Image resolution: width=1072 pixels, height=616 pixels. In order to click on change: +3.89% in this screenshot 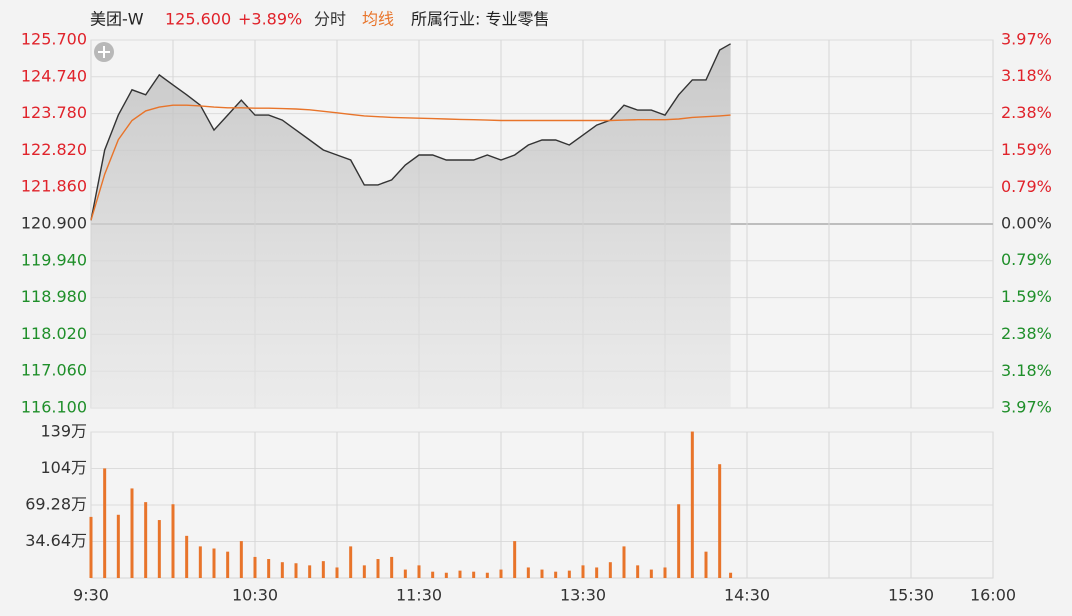, I will do `click(270, 19)`.